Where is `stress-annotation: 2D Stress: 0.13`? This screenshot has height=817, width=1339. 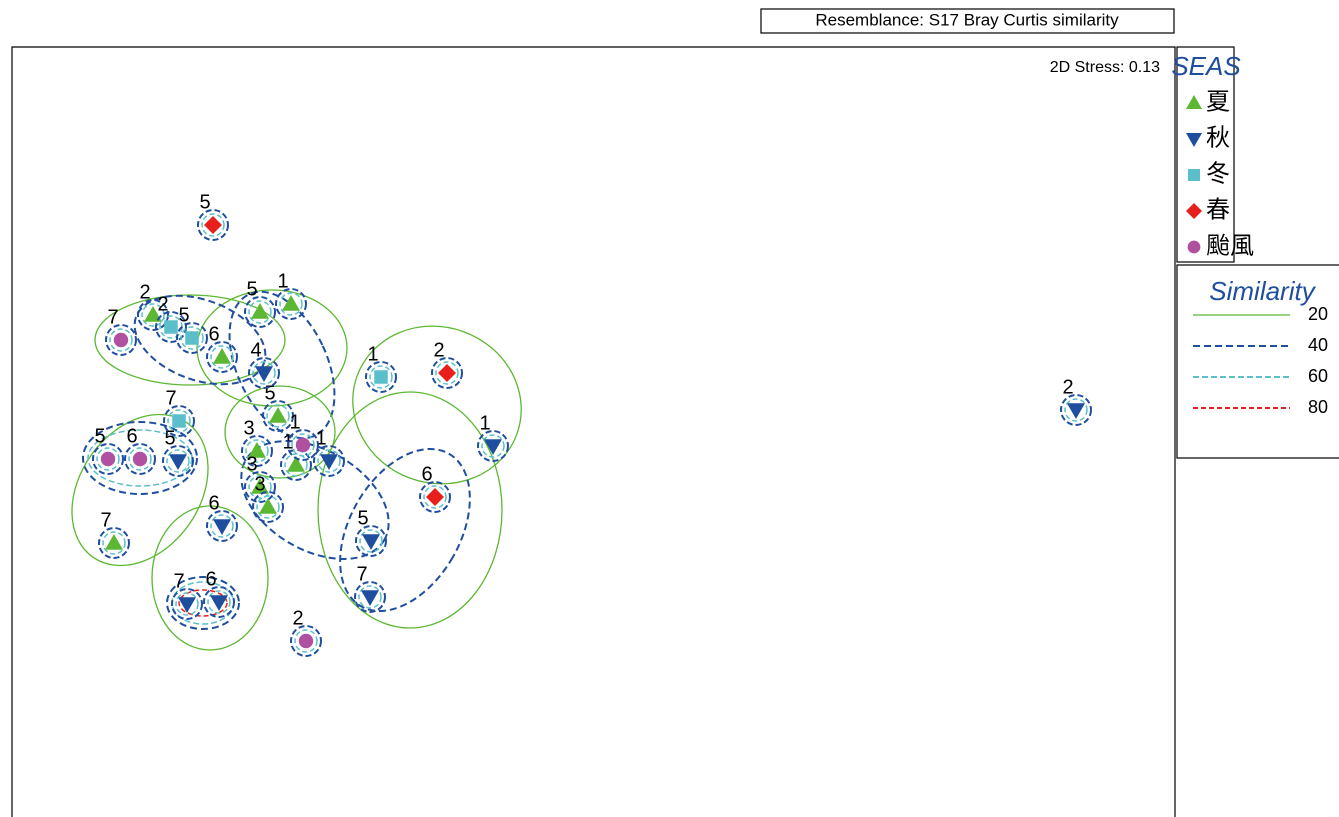
stress-annotation: 2D Stress: 0.13 is located at coordinates (1105, 67).